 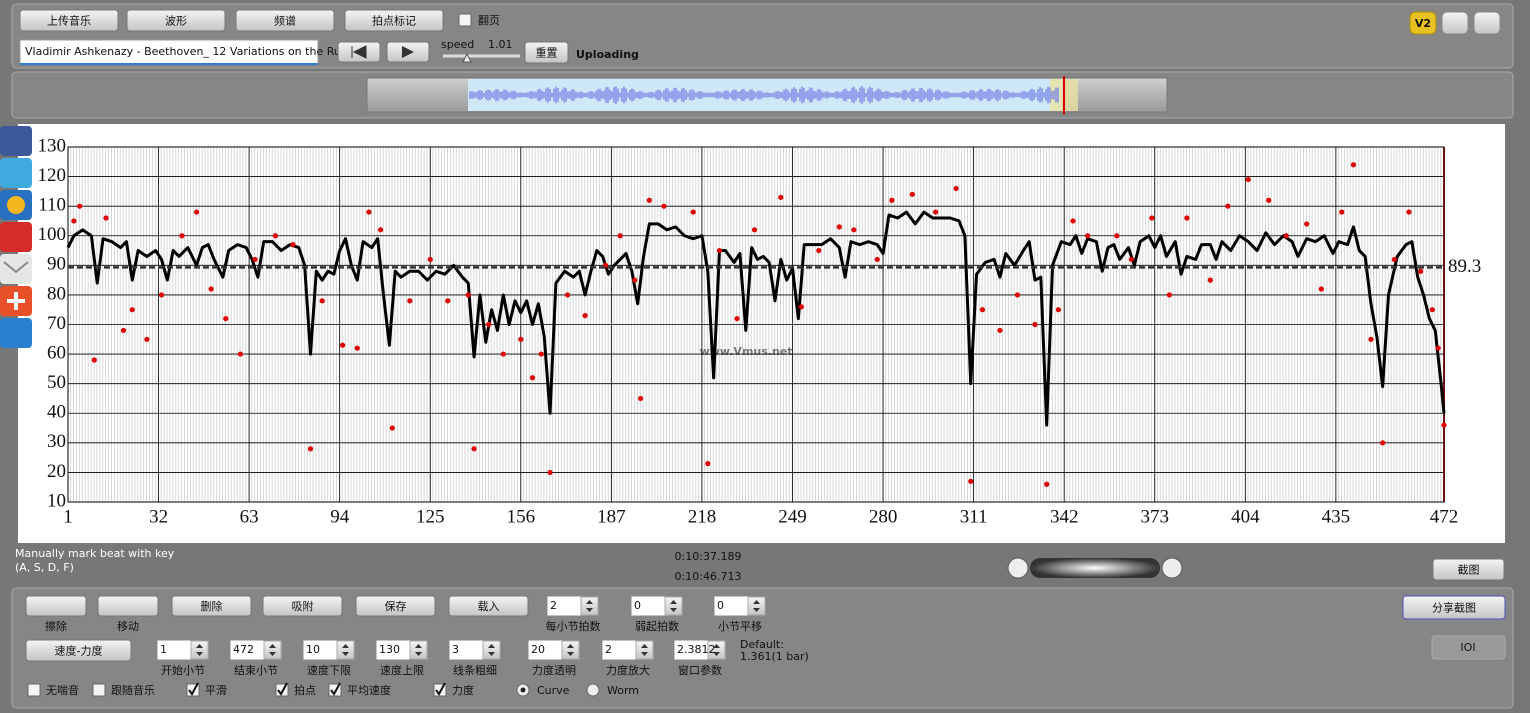 What do you see at coordinates (396, 606) in the screenshot?
I see `action-button-label: 保存` at bounding box center [396, 606].